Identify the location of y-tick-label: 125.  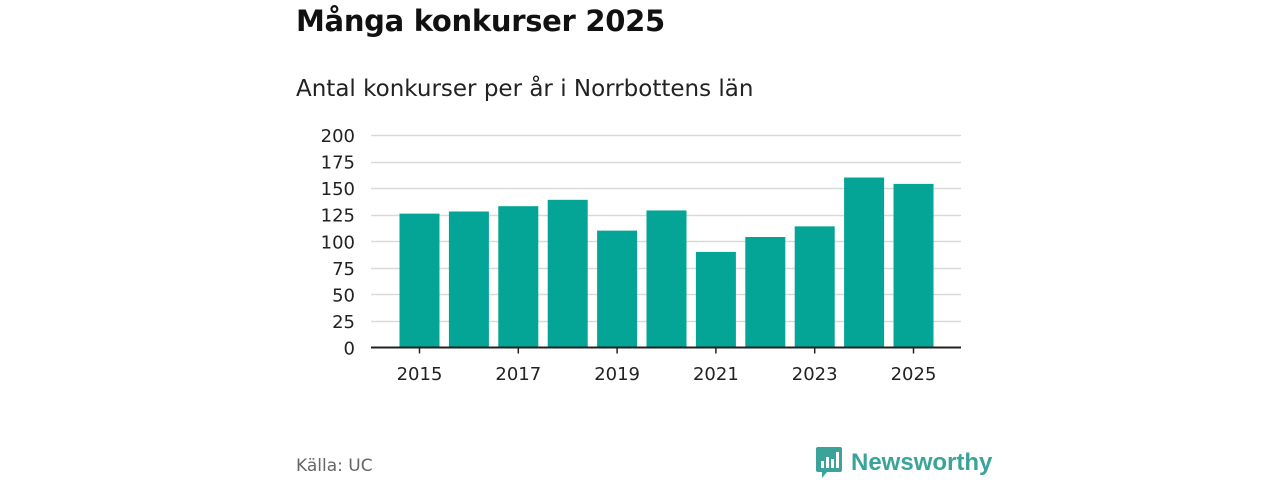
(338, 216).